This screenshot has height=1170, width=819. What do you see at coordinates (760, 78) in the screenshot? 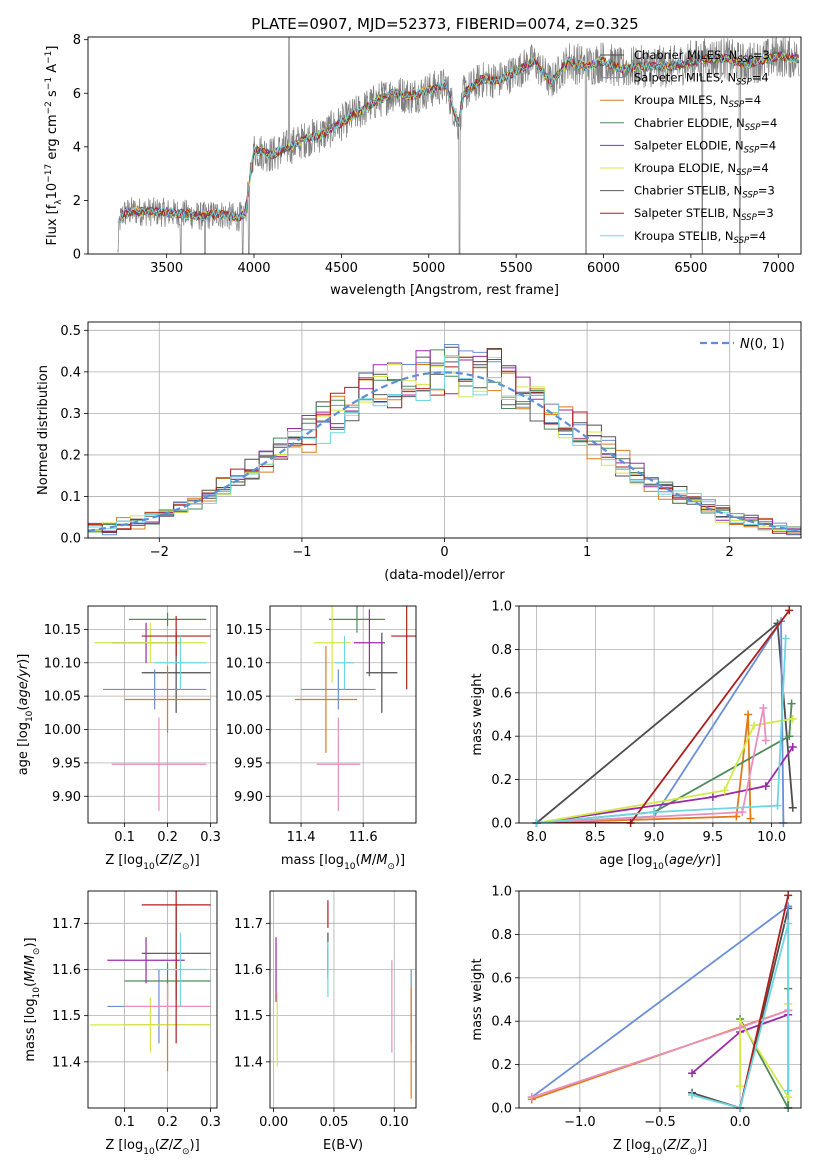
I see `legend-label-count: =4` at bounding box center [760, 78].